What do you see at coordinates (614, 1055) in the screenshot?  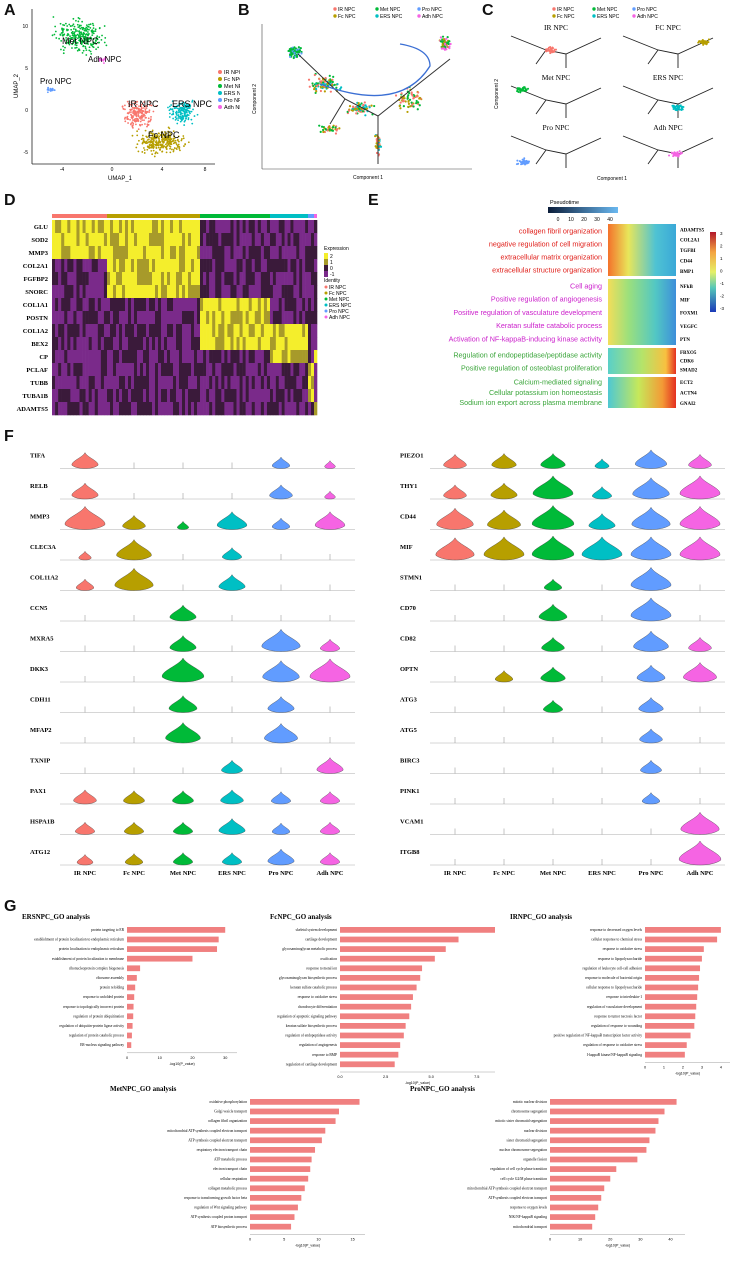 I see `go-term: I-kappaB kinase/NF-kappaB signaling` at bounding box center [614, 1055].